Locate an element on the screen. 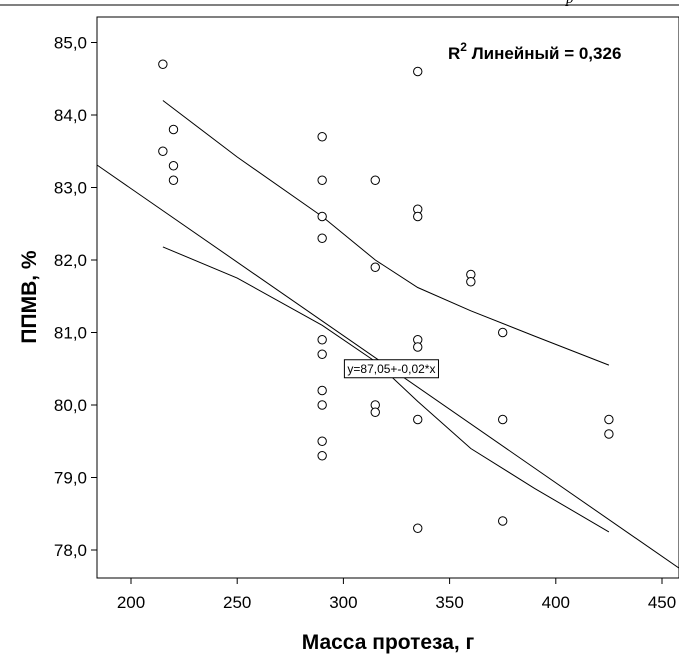  y-tick-label: 82,0 is located at coordinates (70, 260).